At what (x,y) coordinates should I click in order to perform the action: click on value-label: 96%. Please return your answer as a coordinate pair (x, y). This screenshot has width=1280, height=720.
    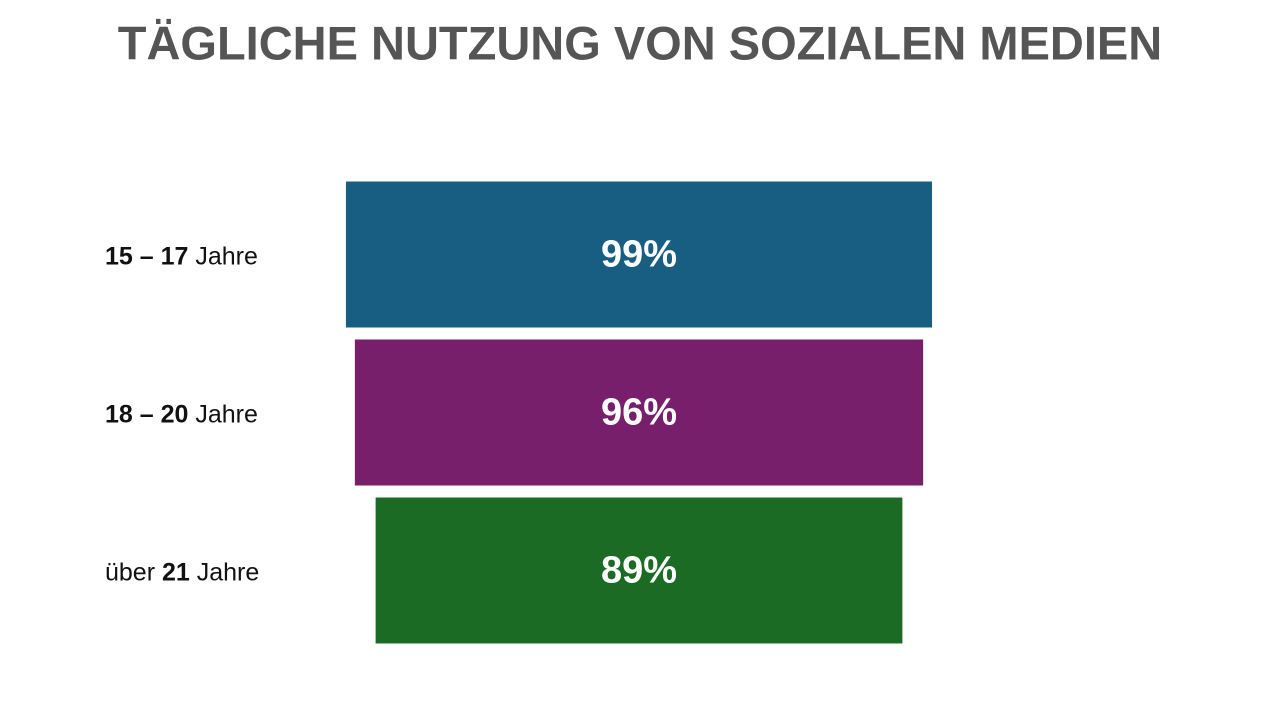
    Looking at the image, I should click on (639, 413).